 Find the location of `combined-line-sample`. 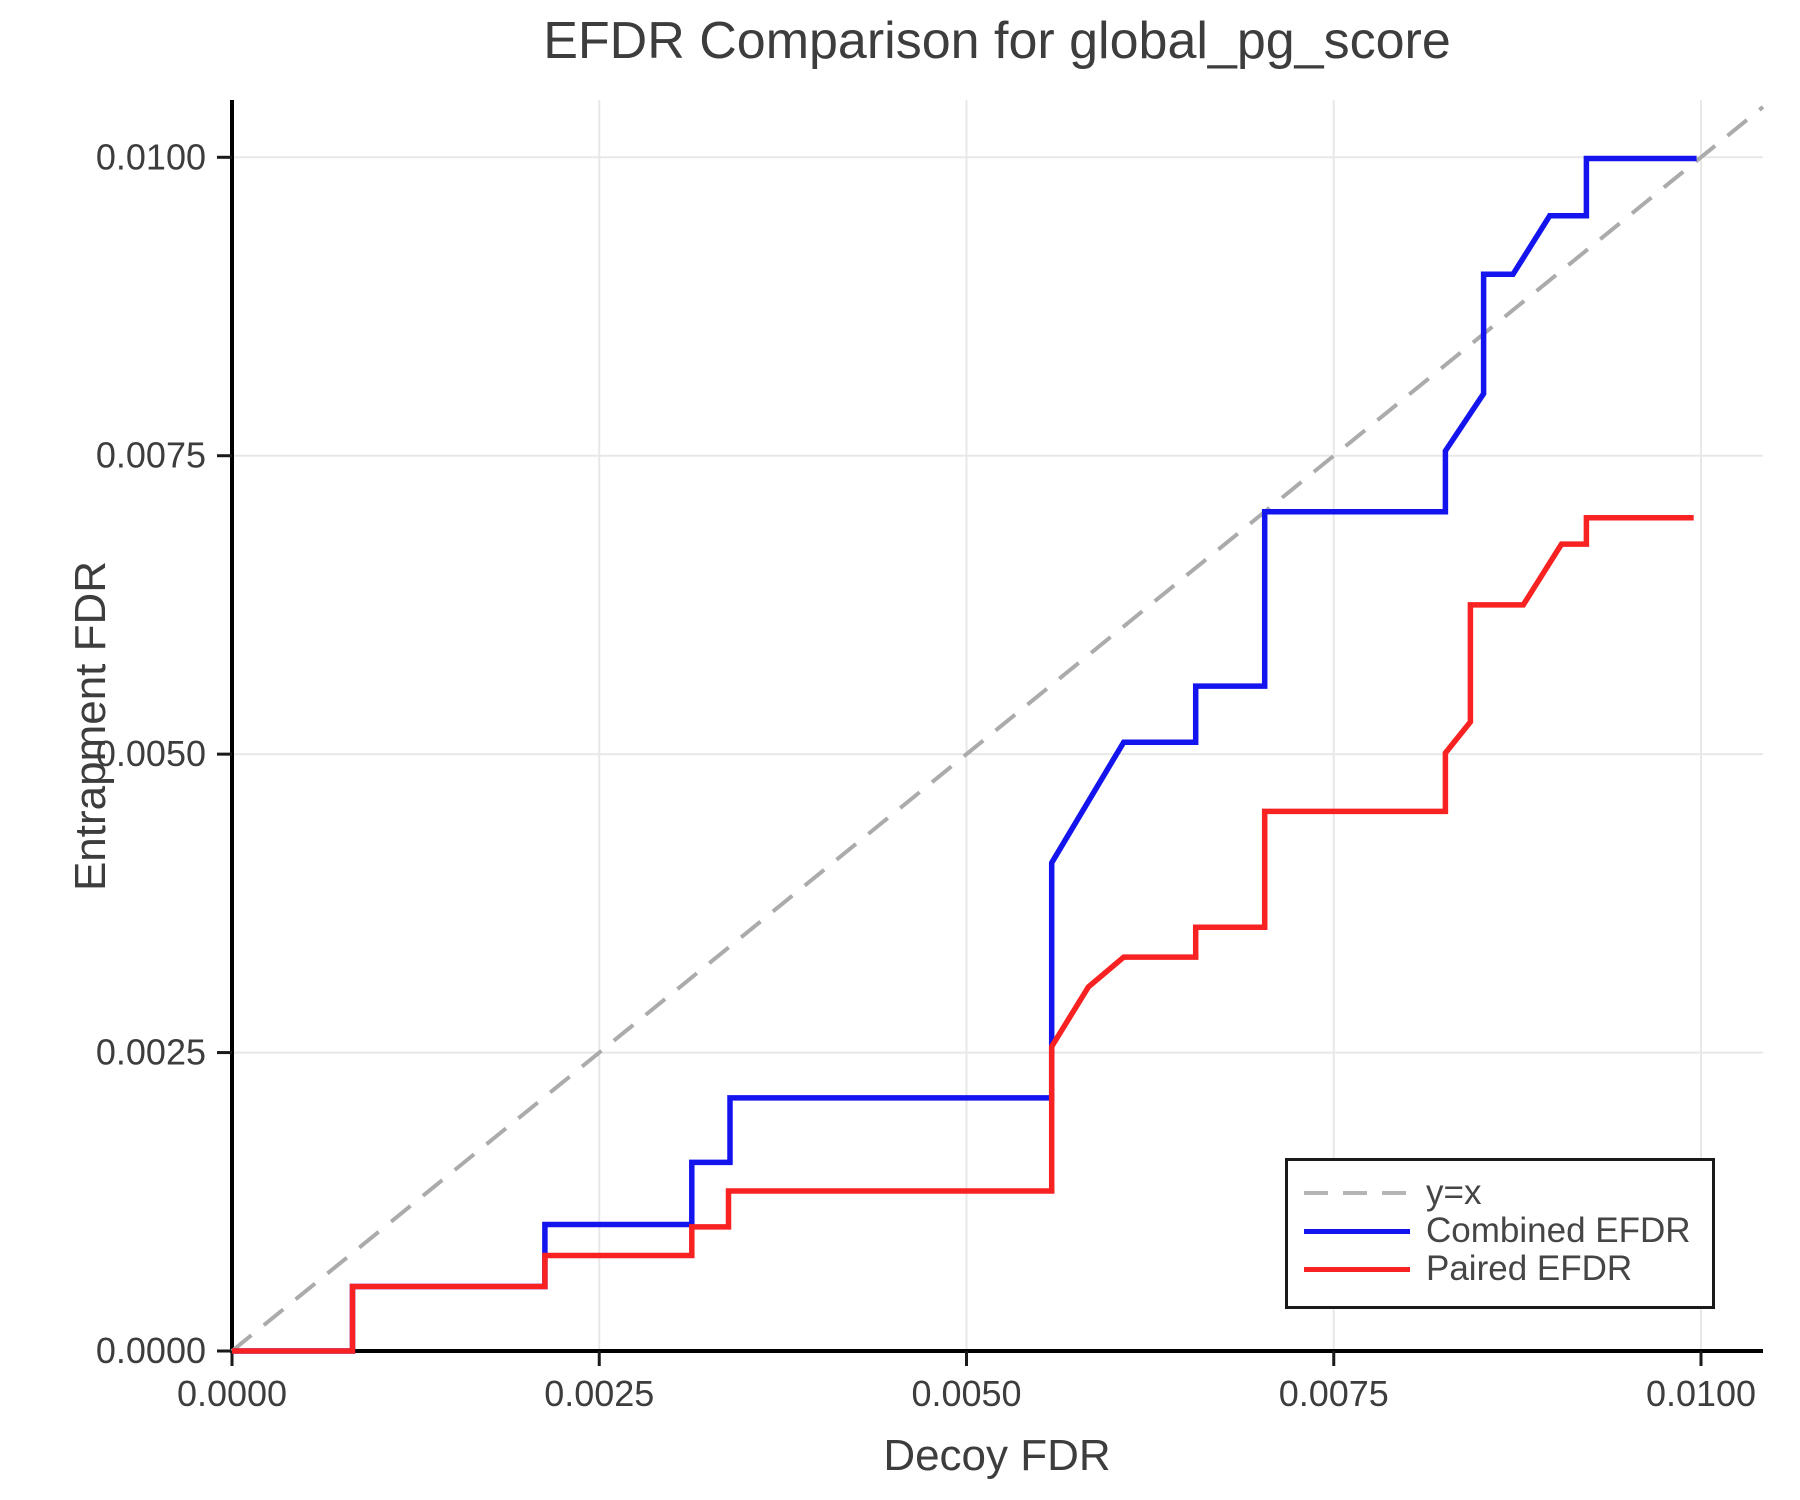

combined-line-sample is located at coordinates (1357, 1231).